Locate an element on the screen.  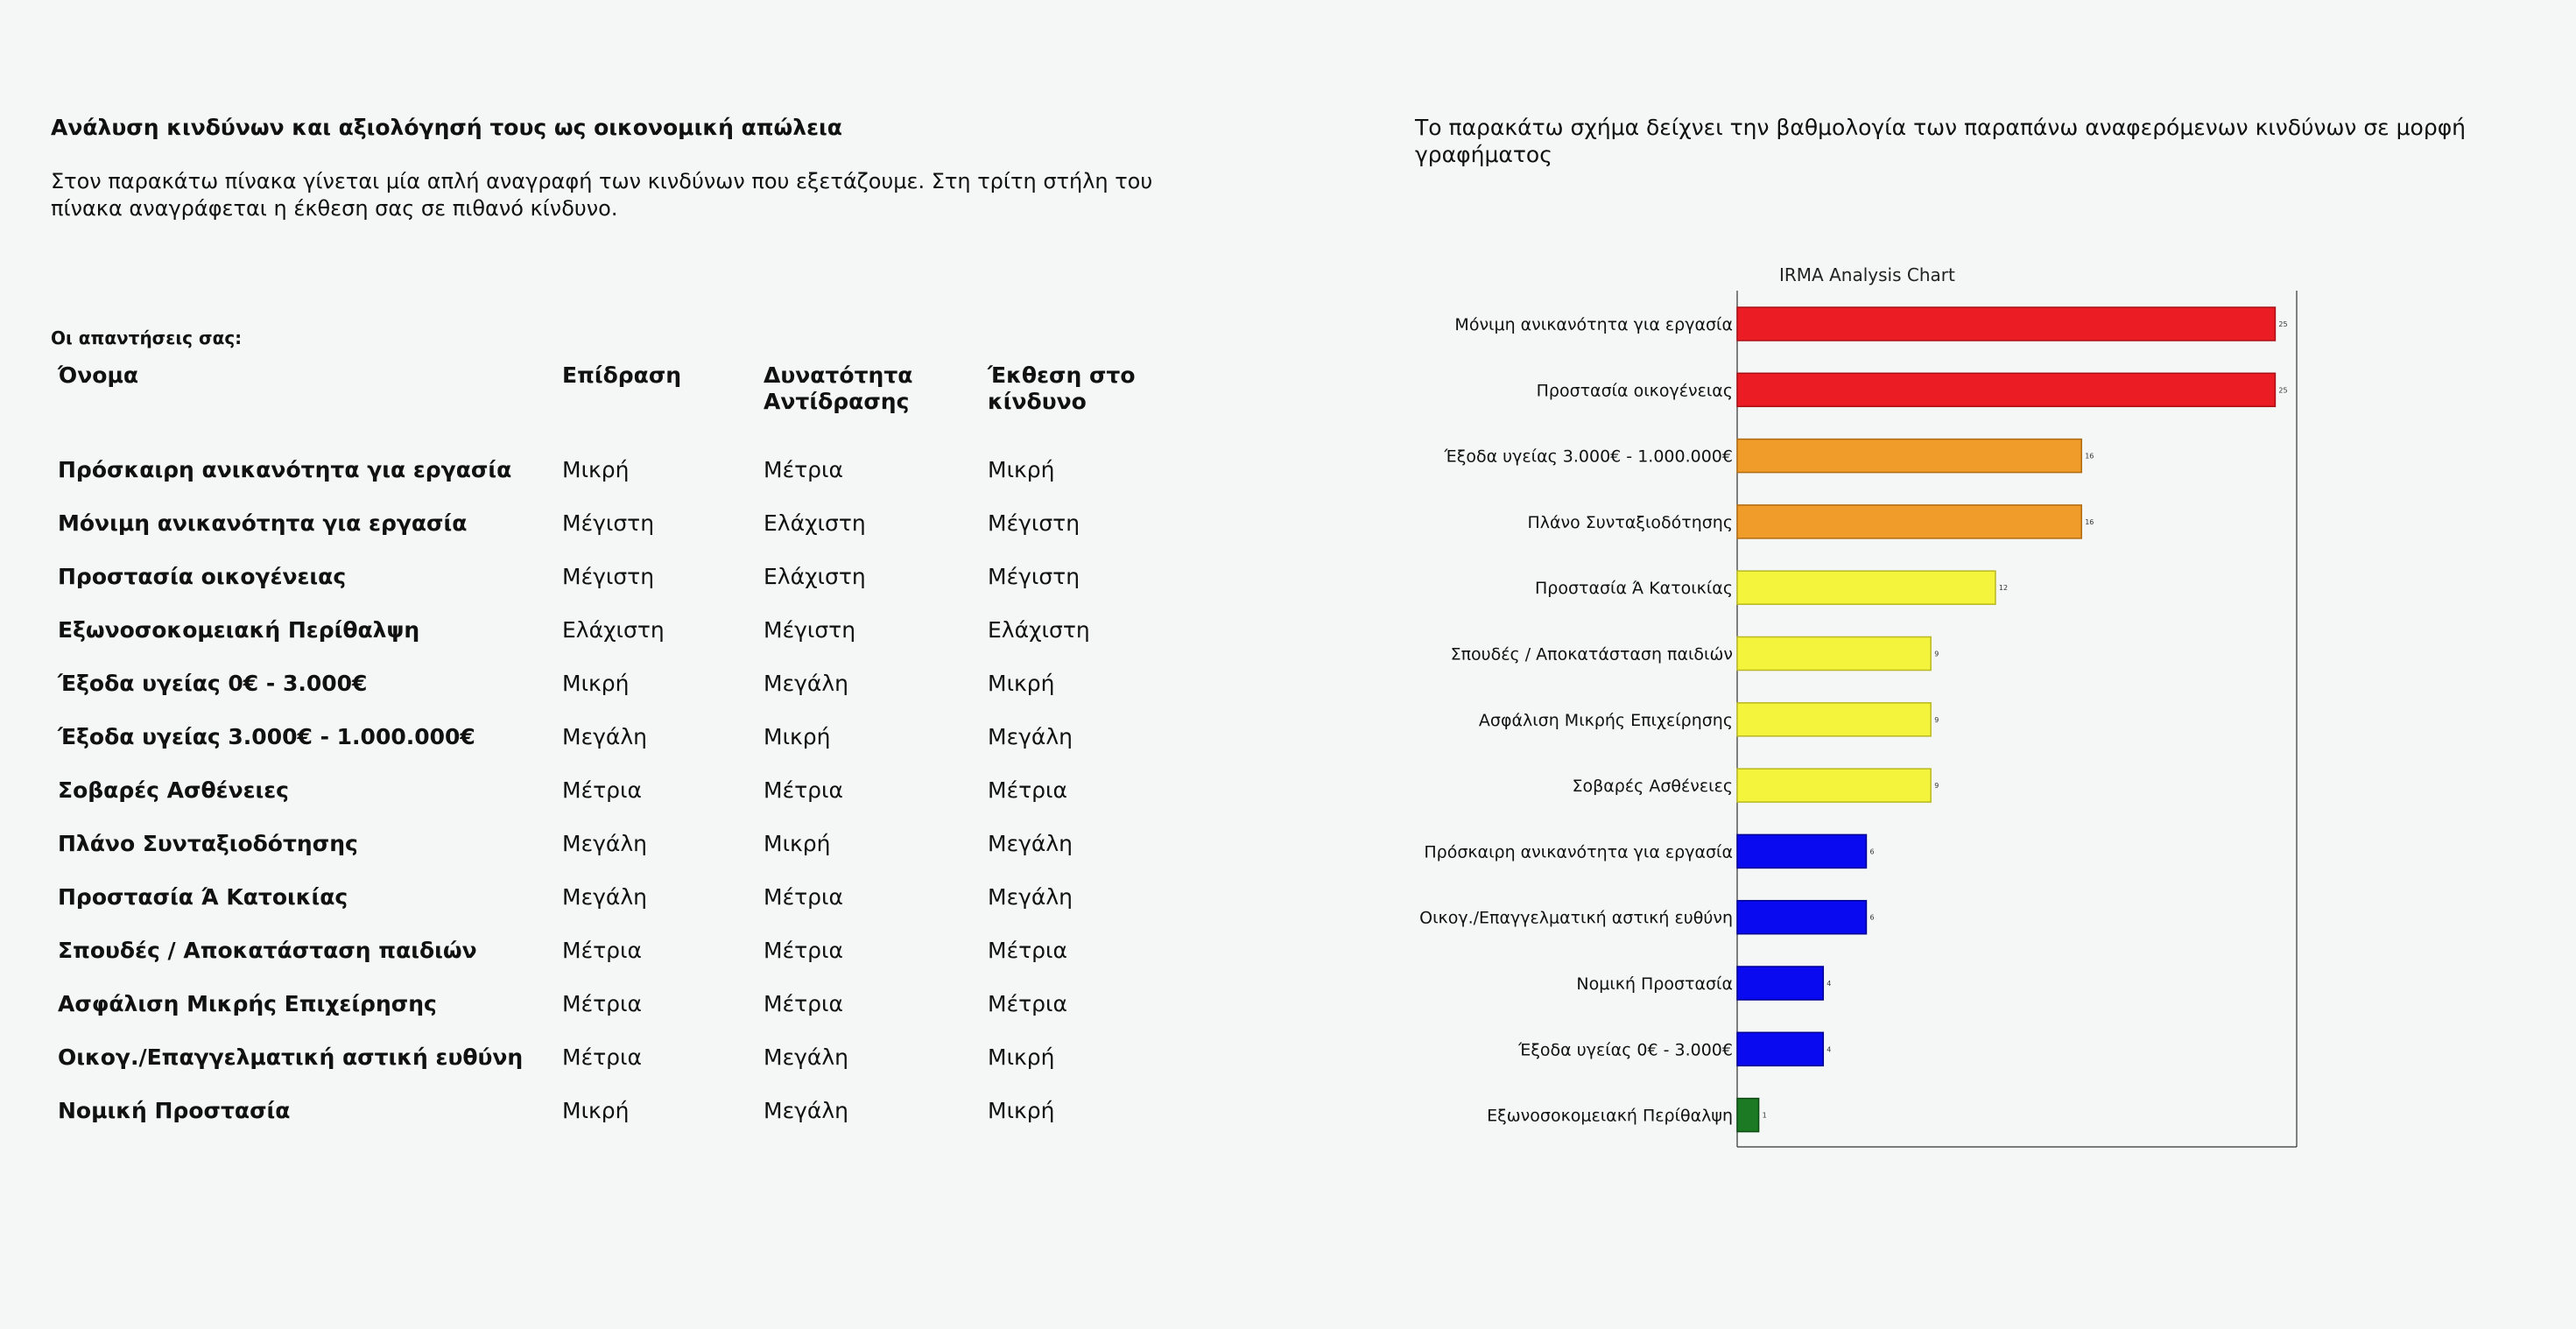
cell-name: Ασφάλιση Μικρής Επιχείρησης is located at coordinates (247, 1003).